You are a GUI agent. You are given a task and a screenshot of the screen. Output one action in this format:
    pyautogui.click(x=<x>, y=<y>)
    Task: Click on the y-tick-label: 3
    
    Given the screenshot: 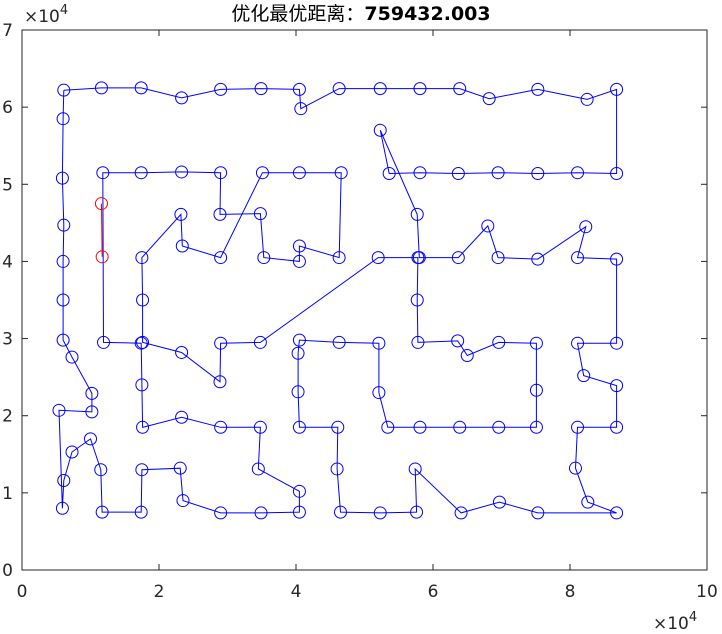 What is the action you would take?
    pyautogui.click(x=7, y=340)
    